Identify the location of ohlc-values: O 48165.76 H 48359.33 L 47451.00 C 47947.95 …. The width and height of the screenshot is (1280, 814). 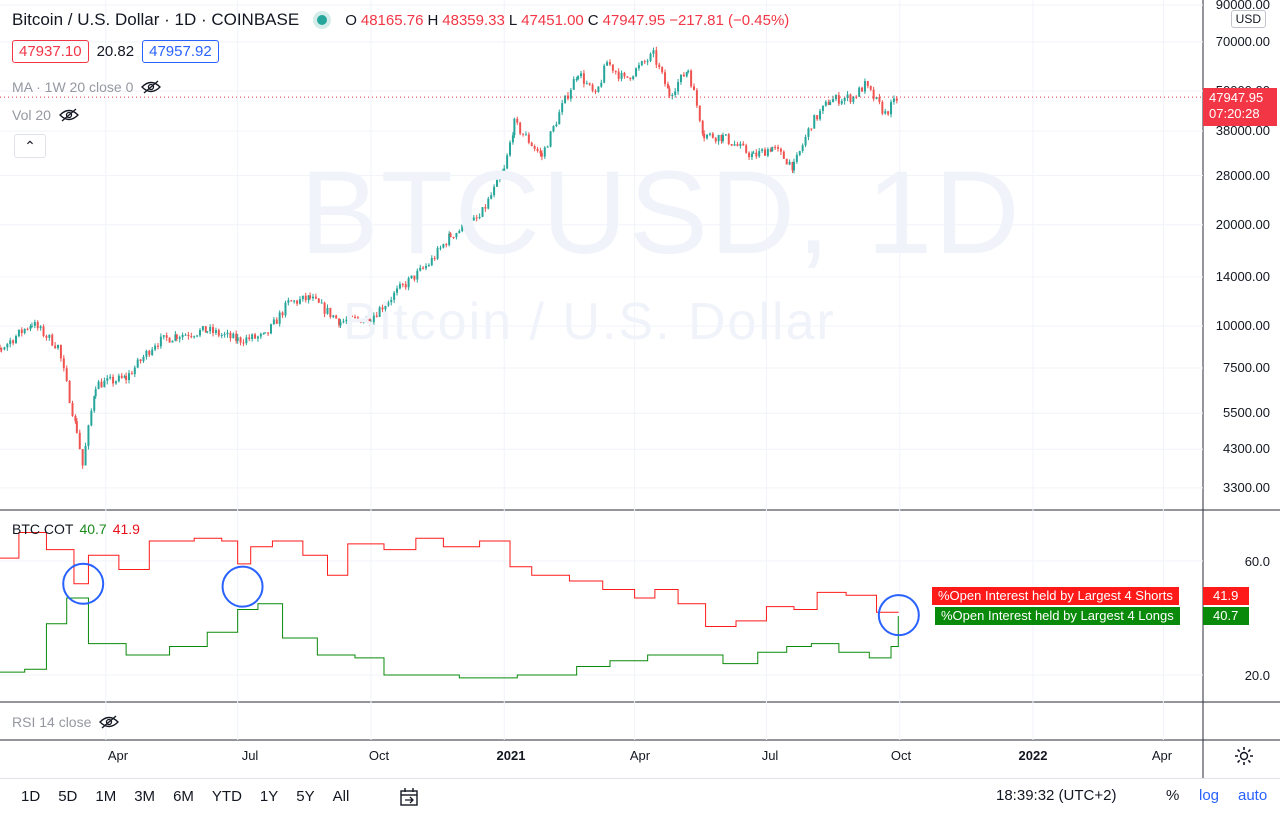
(567, 20).